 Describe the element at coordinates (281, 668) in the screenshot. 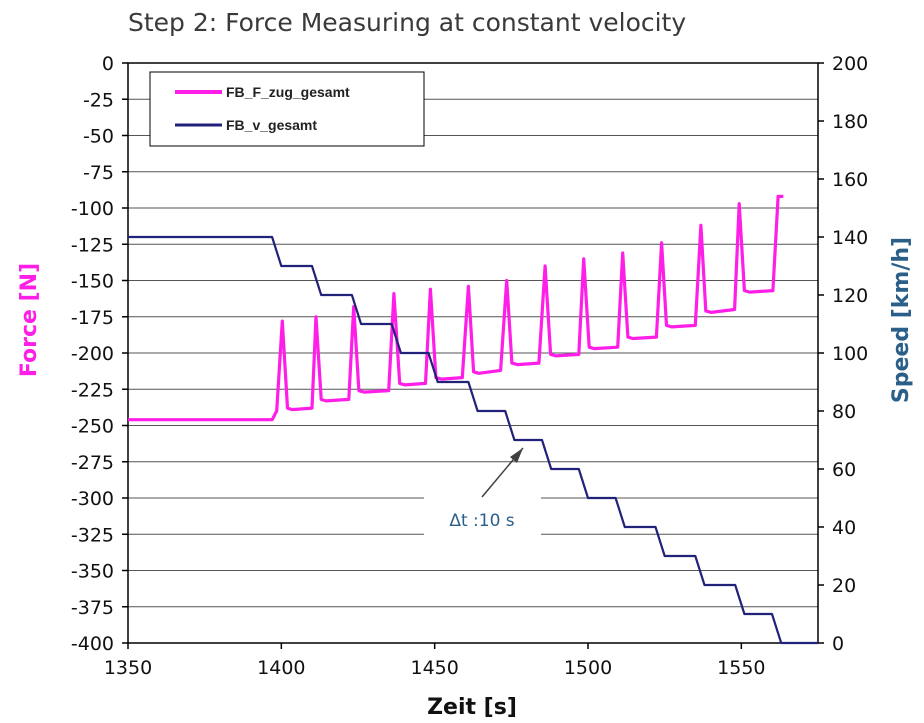

I see `x-tick-label: 1400` at that location.